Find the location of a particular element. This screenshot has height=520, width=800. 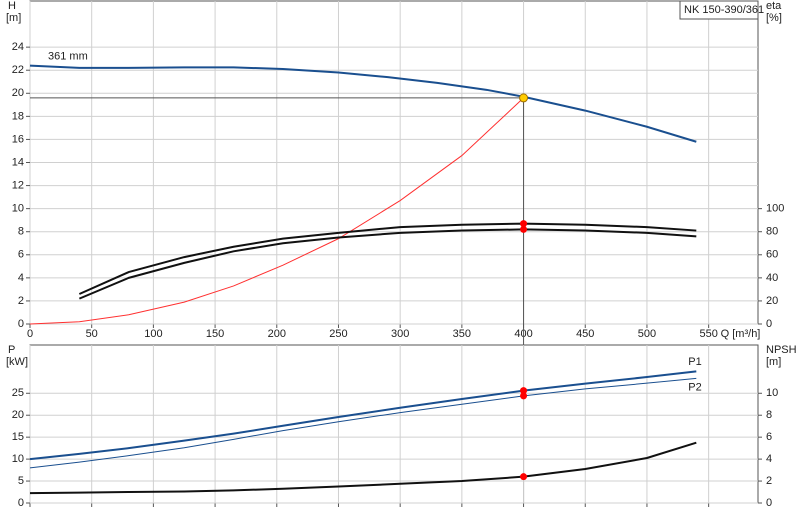

y-axis-unit: [kW] is located at coordinates (17, 362).